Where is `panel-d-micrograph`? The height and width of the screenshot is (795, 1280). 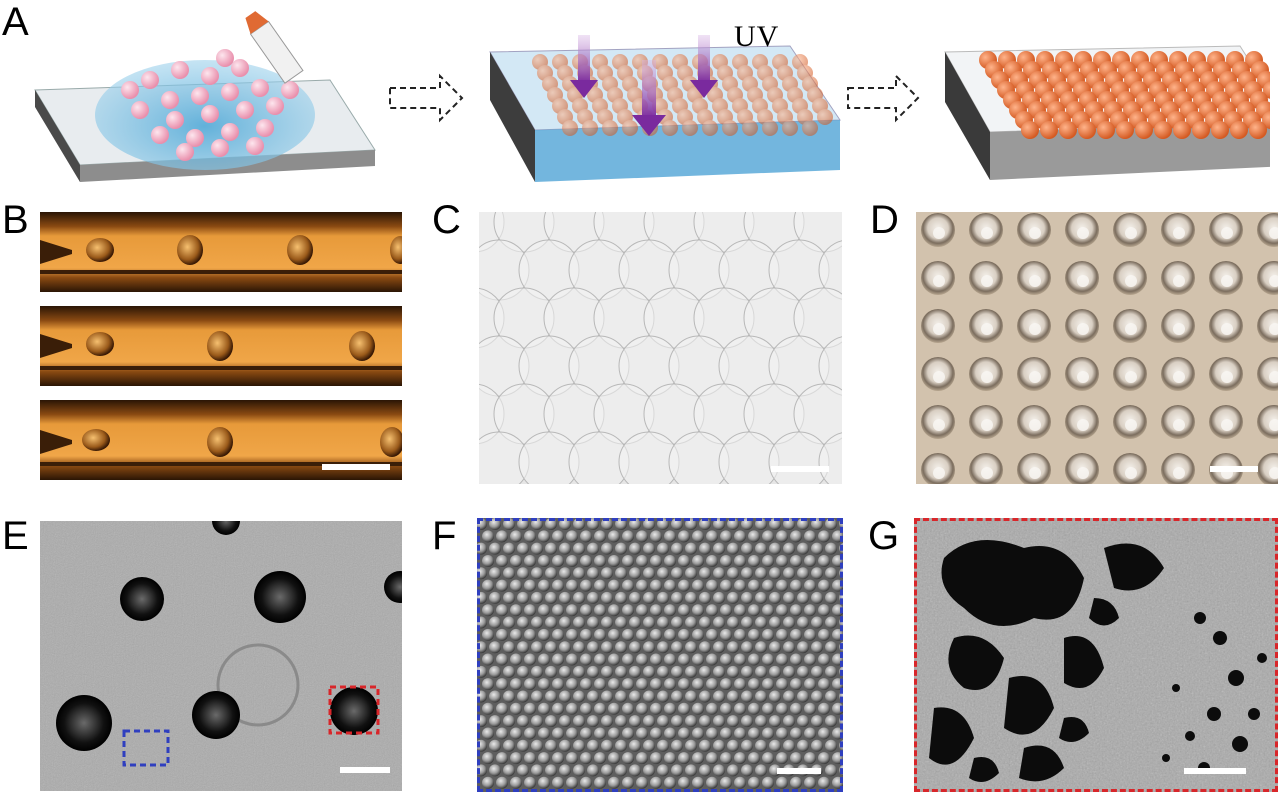 panel-d-micrograph is located at coordinates (1097, 348).